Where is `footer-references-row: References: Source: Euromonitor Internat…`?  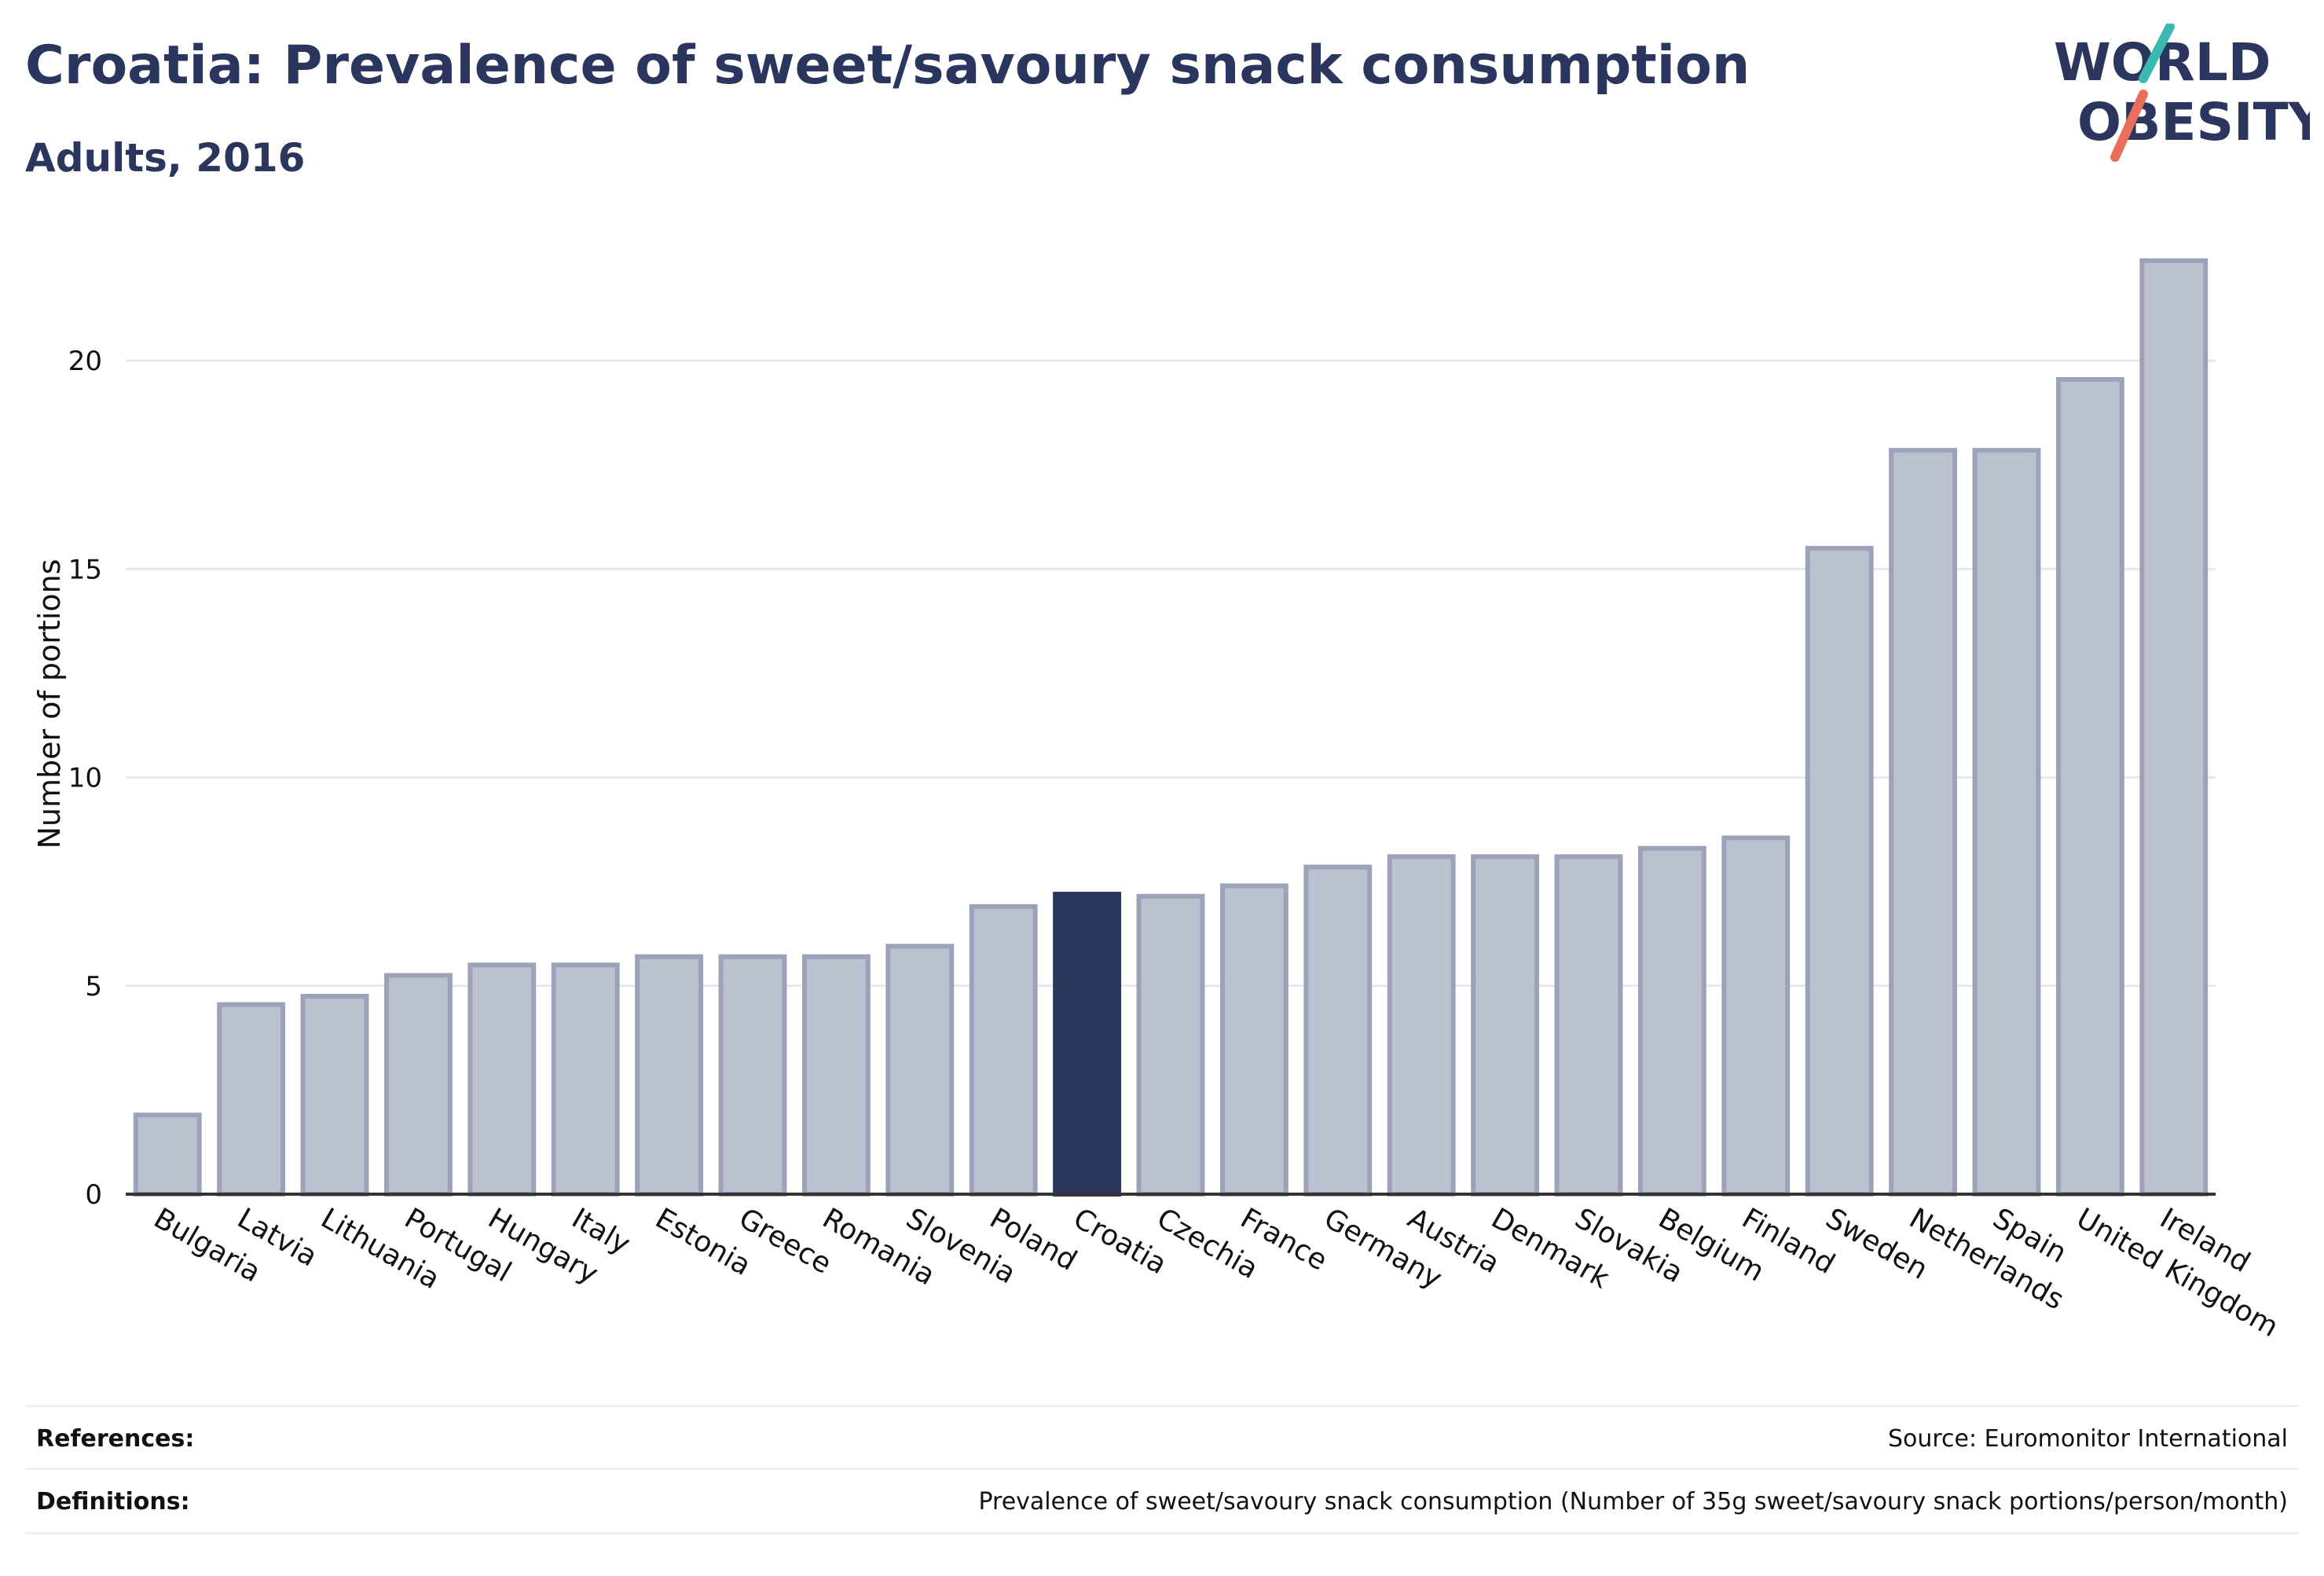
footer-references-row: References: Source: Euromonitor Internat… is located at coordinates (1162, 1437).